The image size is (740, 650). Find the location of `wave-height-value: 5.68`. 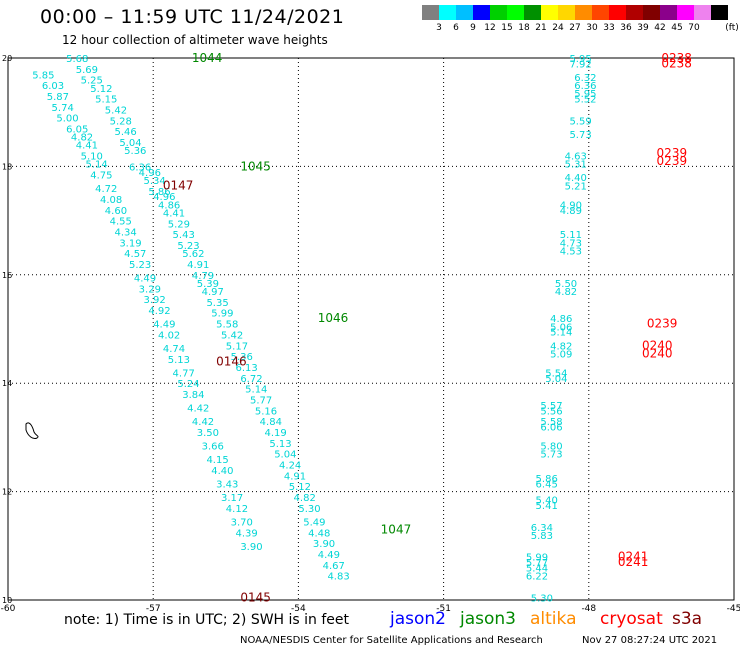

wave-height-value: 5.68 is located at coordinates (77, 59).